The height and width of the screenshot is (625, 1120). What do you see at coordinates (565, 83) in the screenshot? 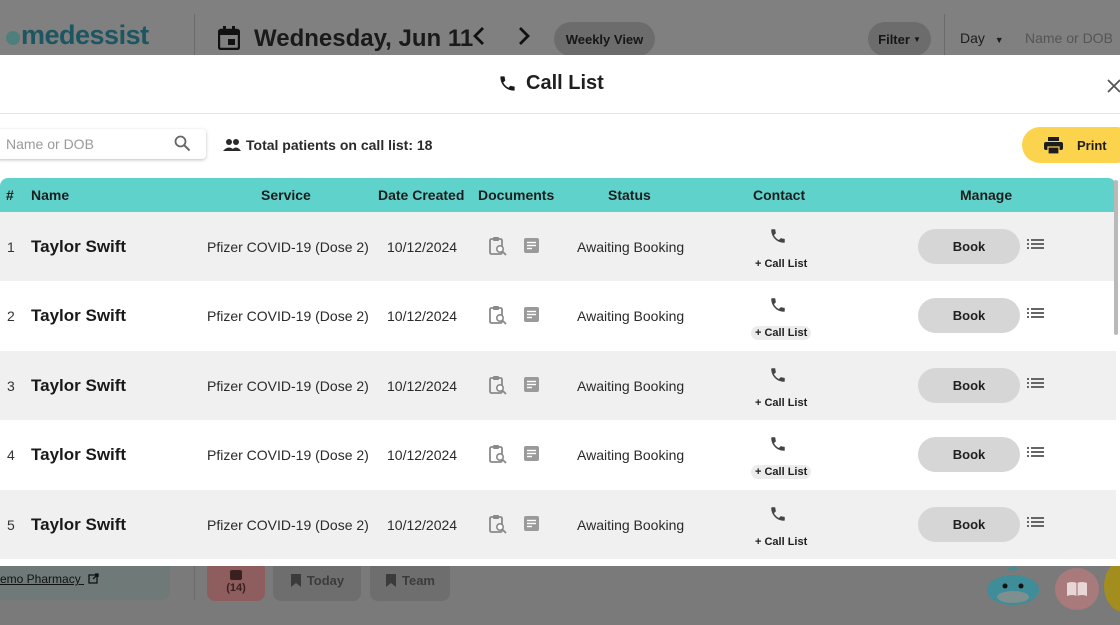
I see `modal-title-text: Call List` at bounding box center [565, 83].